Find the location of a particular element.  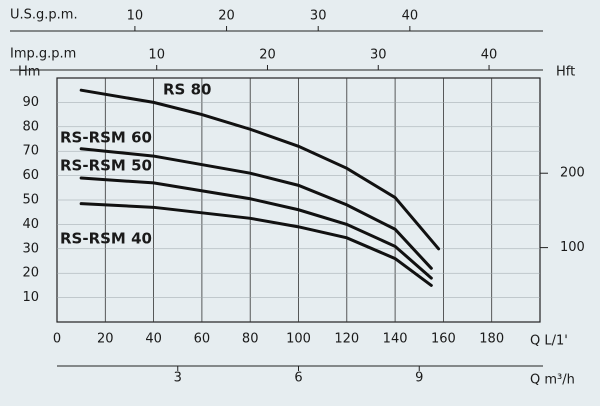

y-tick-label: 50 is located at coordinates (30, 200).